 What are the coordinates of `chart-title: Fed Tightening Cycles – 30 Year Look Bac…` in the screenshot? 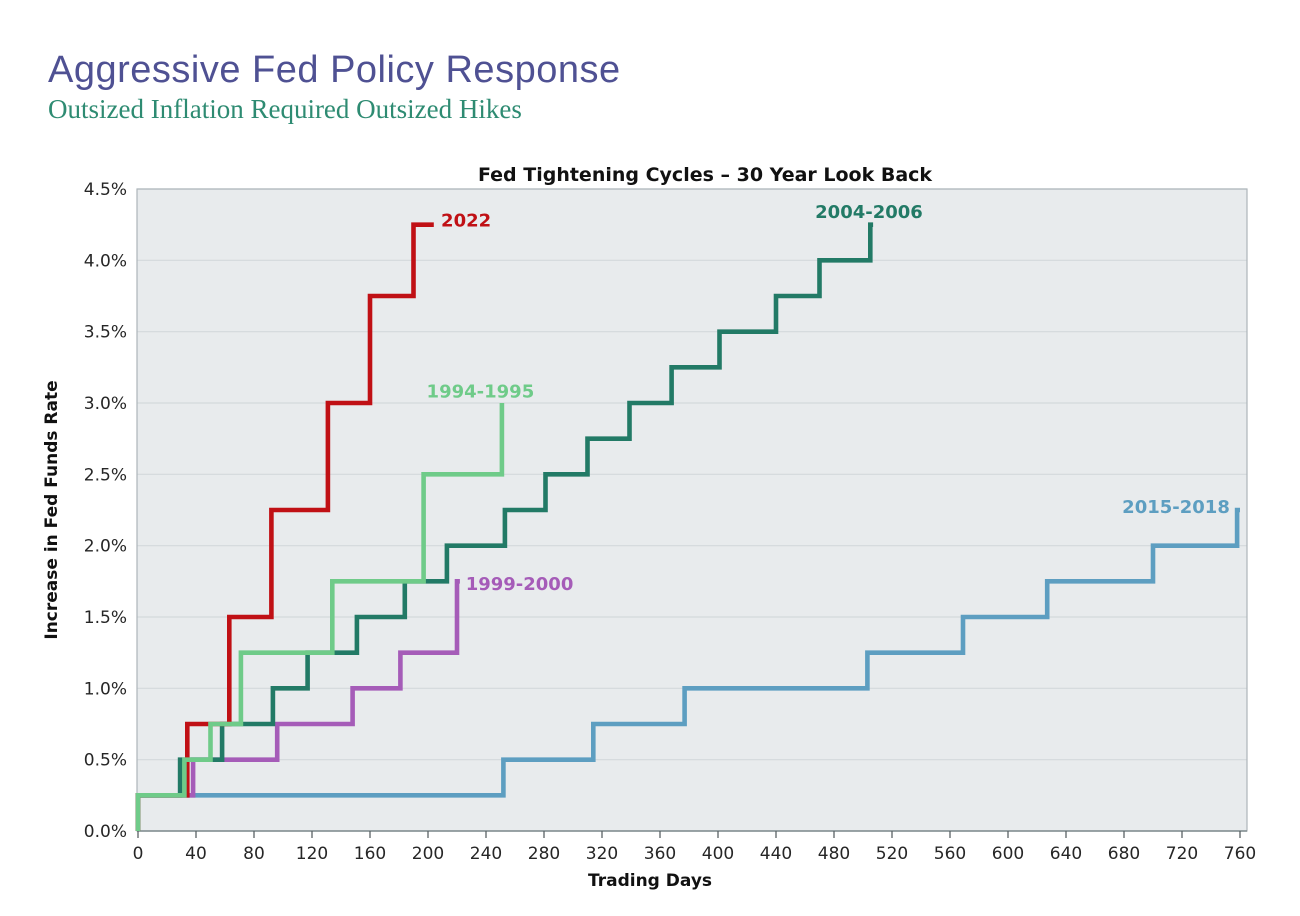 It's located at (705, 175).